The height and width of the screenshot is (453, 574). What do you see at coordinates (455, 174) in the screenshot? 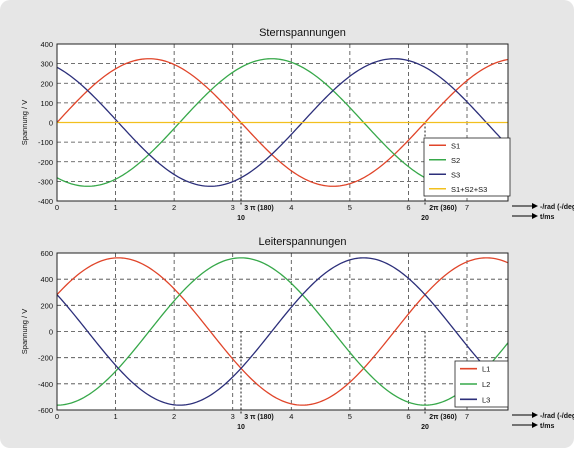
I see `legend-label: S3` at bounding box center [455, 174].